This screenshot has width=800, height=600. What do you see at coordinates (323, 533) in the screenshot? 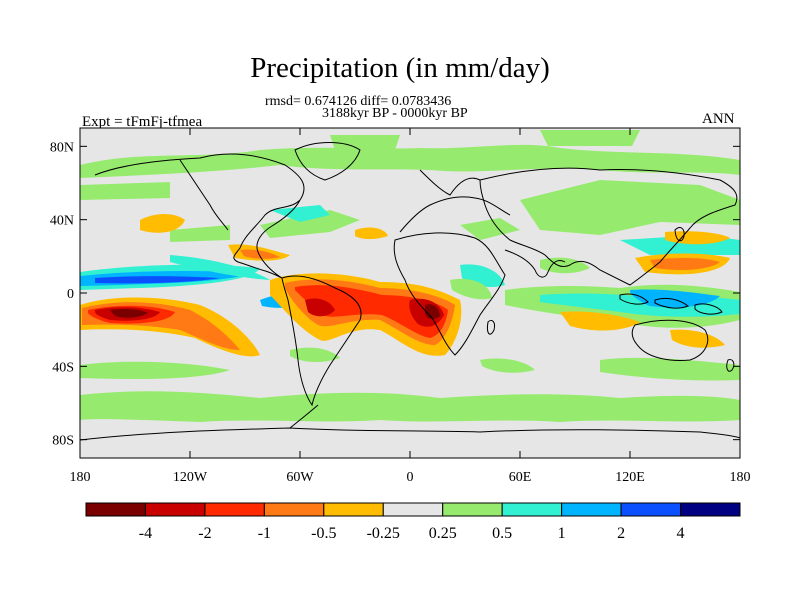
I see `colorbar-tick-label: -0.5` at bounding box center [323, 533].